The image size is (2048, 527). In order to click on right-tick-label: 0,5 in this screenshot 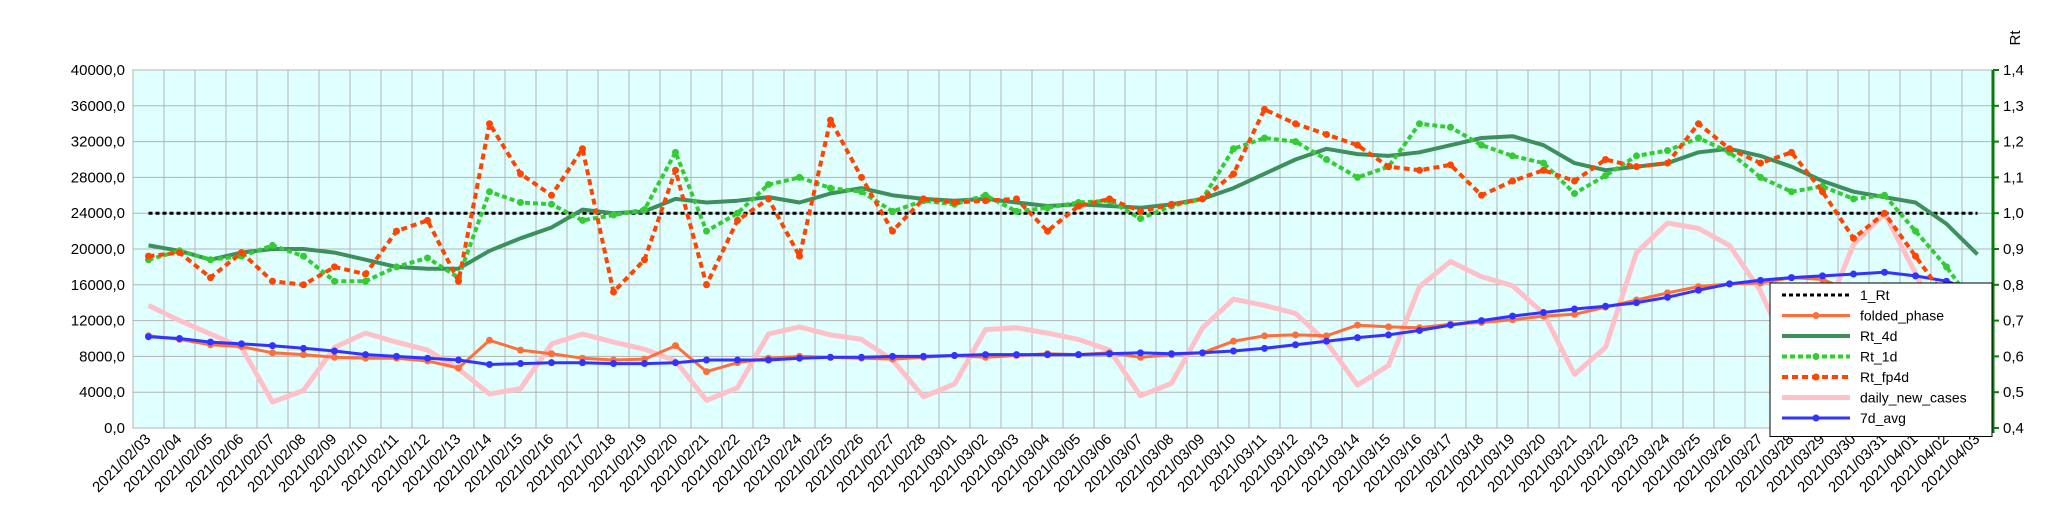, I will do `click(2013, 392)`.